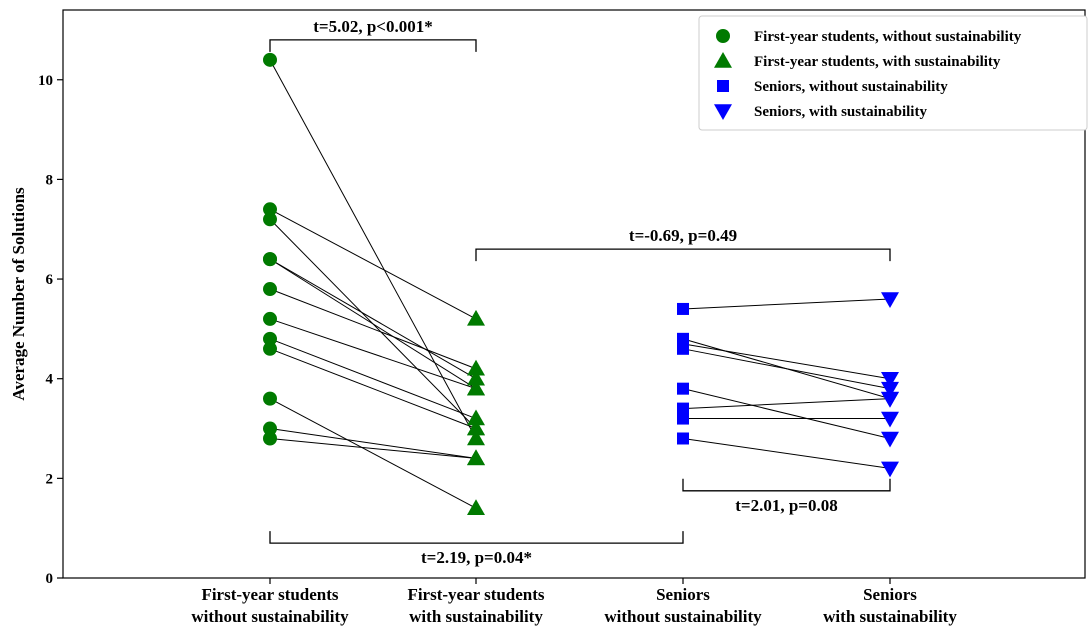 The image size is (1090, 628). Describe the element at coordinates (50, 180) in the screenshot. I see `y-tick-label: 8` at that location.